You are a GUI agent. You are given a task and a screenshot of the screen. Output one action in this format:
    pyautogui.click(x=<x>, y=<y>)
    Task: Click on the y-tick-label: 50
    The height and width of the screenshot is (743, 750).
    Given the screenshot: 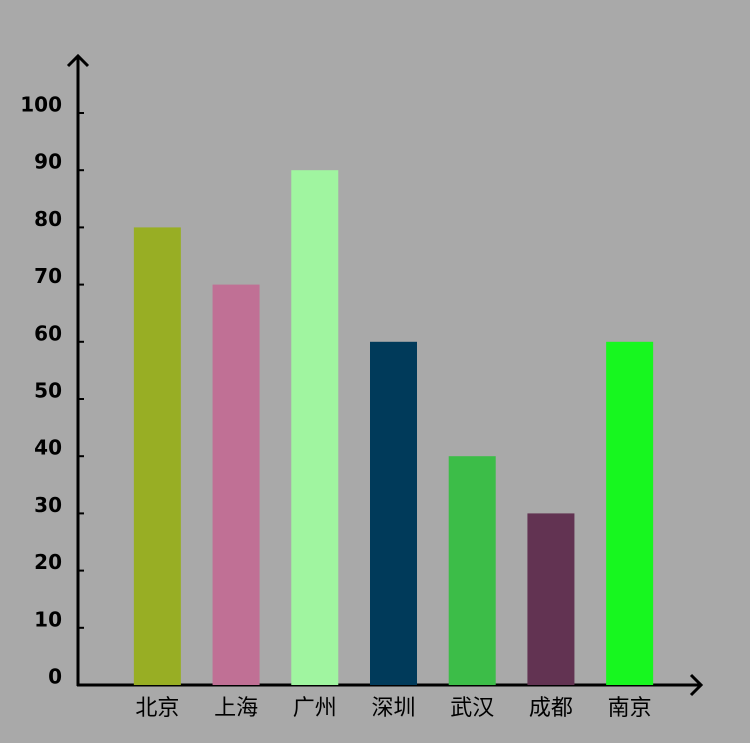 What is the action you would take?
    pyautogui.click(x=48, y=391)
    